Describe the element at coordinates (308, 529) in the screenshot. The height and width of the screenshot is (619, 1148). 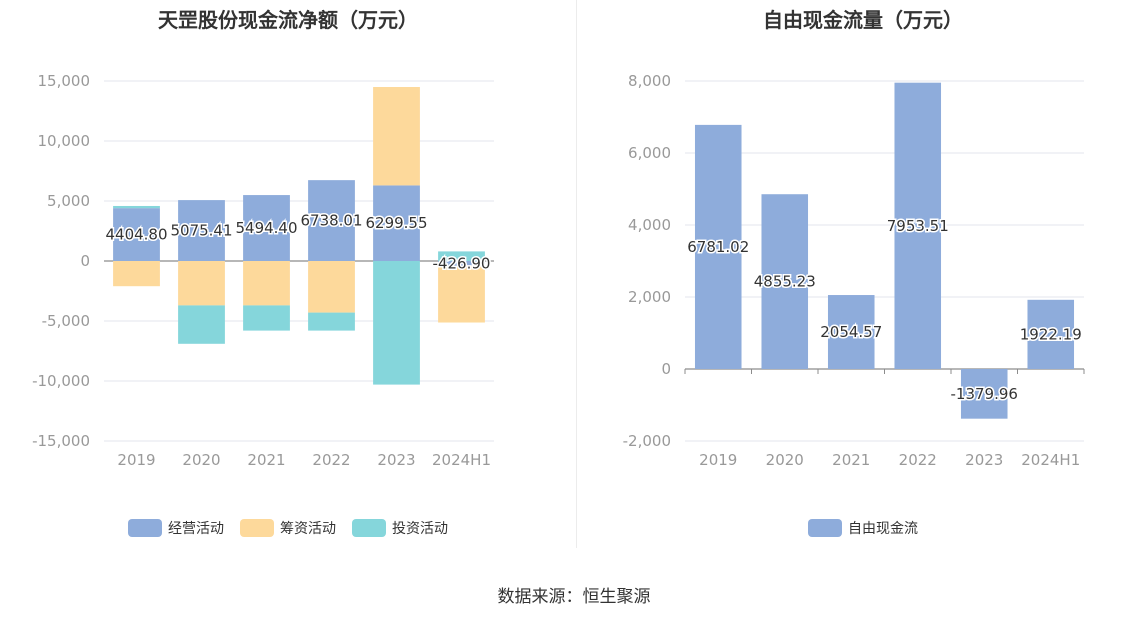
I see `legend-label: 筹资活动` at that location.